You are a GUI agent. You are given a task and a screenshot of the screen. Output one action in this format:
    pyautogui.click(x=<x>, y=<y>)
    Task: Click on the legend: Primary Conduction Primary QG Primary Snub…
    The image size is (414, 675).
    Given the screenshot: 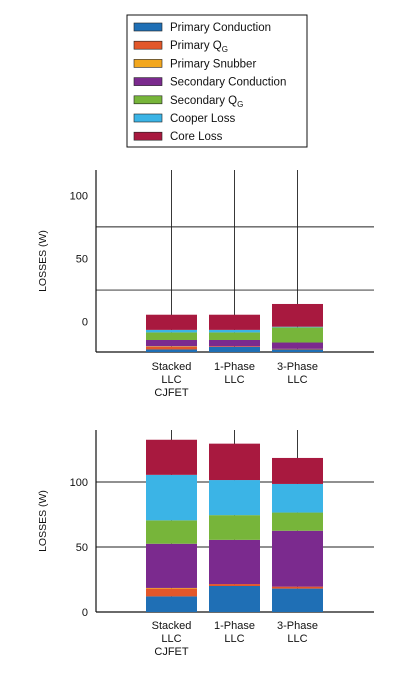 What is the action you would take?
    pyautogui.click(x=217, y=81)
    